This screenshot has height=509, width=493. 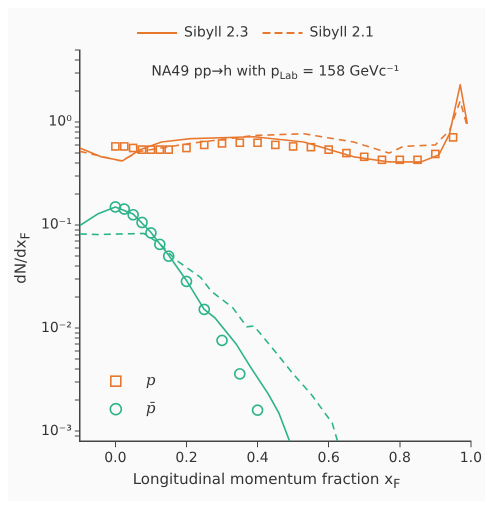 I want to click on legend-label: Sibyll 2.1, so click(x=342, y=32).